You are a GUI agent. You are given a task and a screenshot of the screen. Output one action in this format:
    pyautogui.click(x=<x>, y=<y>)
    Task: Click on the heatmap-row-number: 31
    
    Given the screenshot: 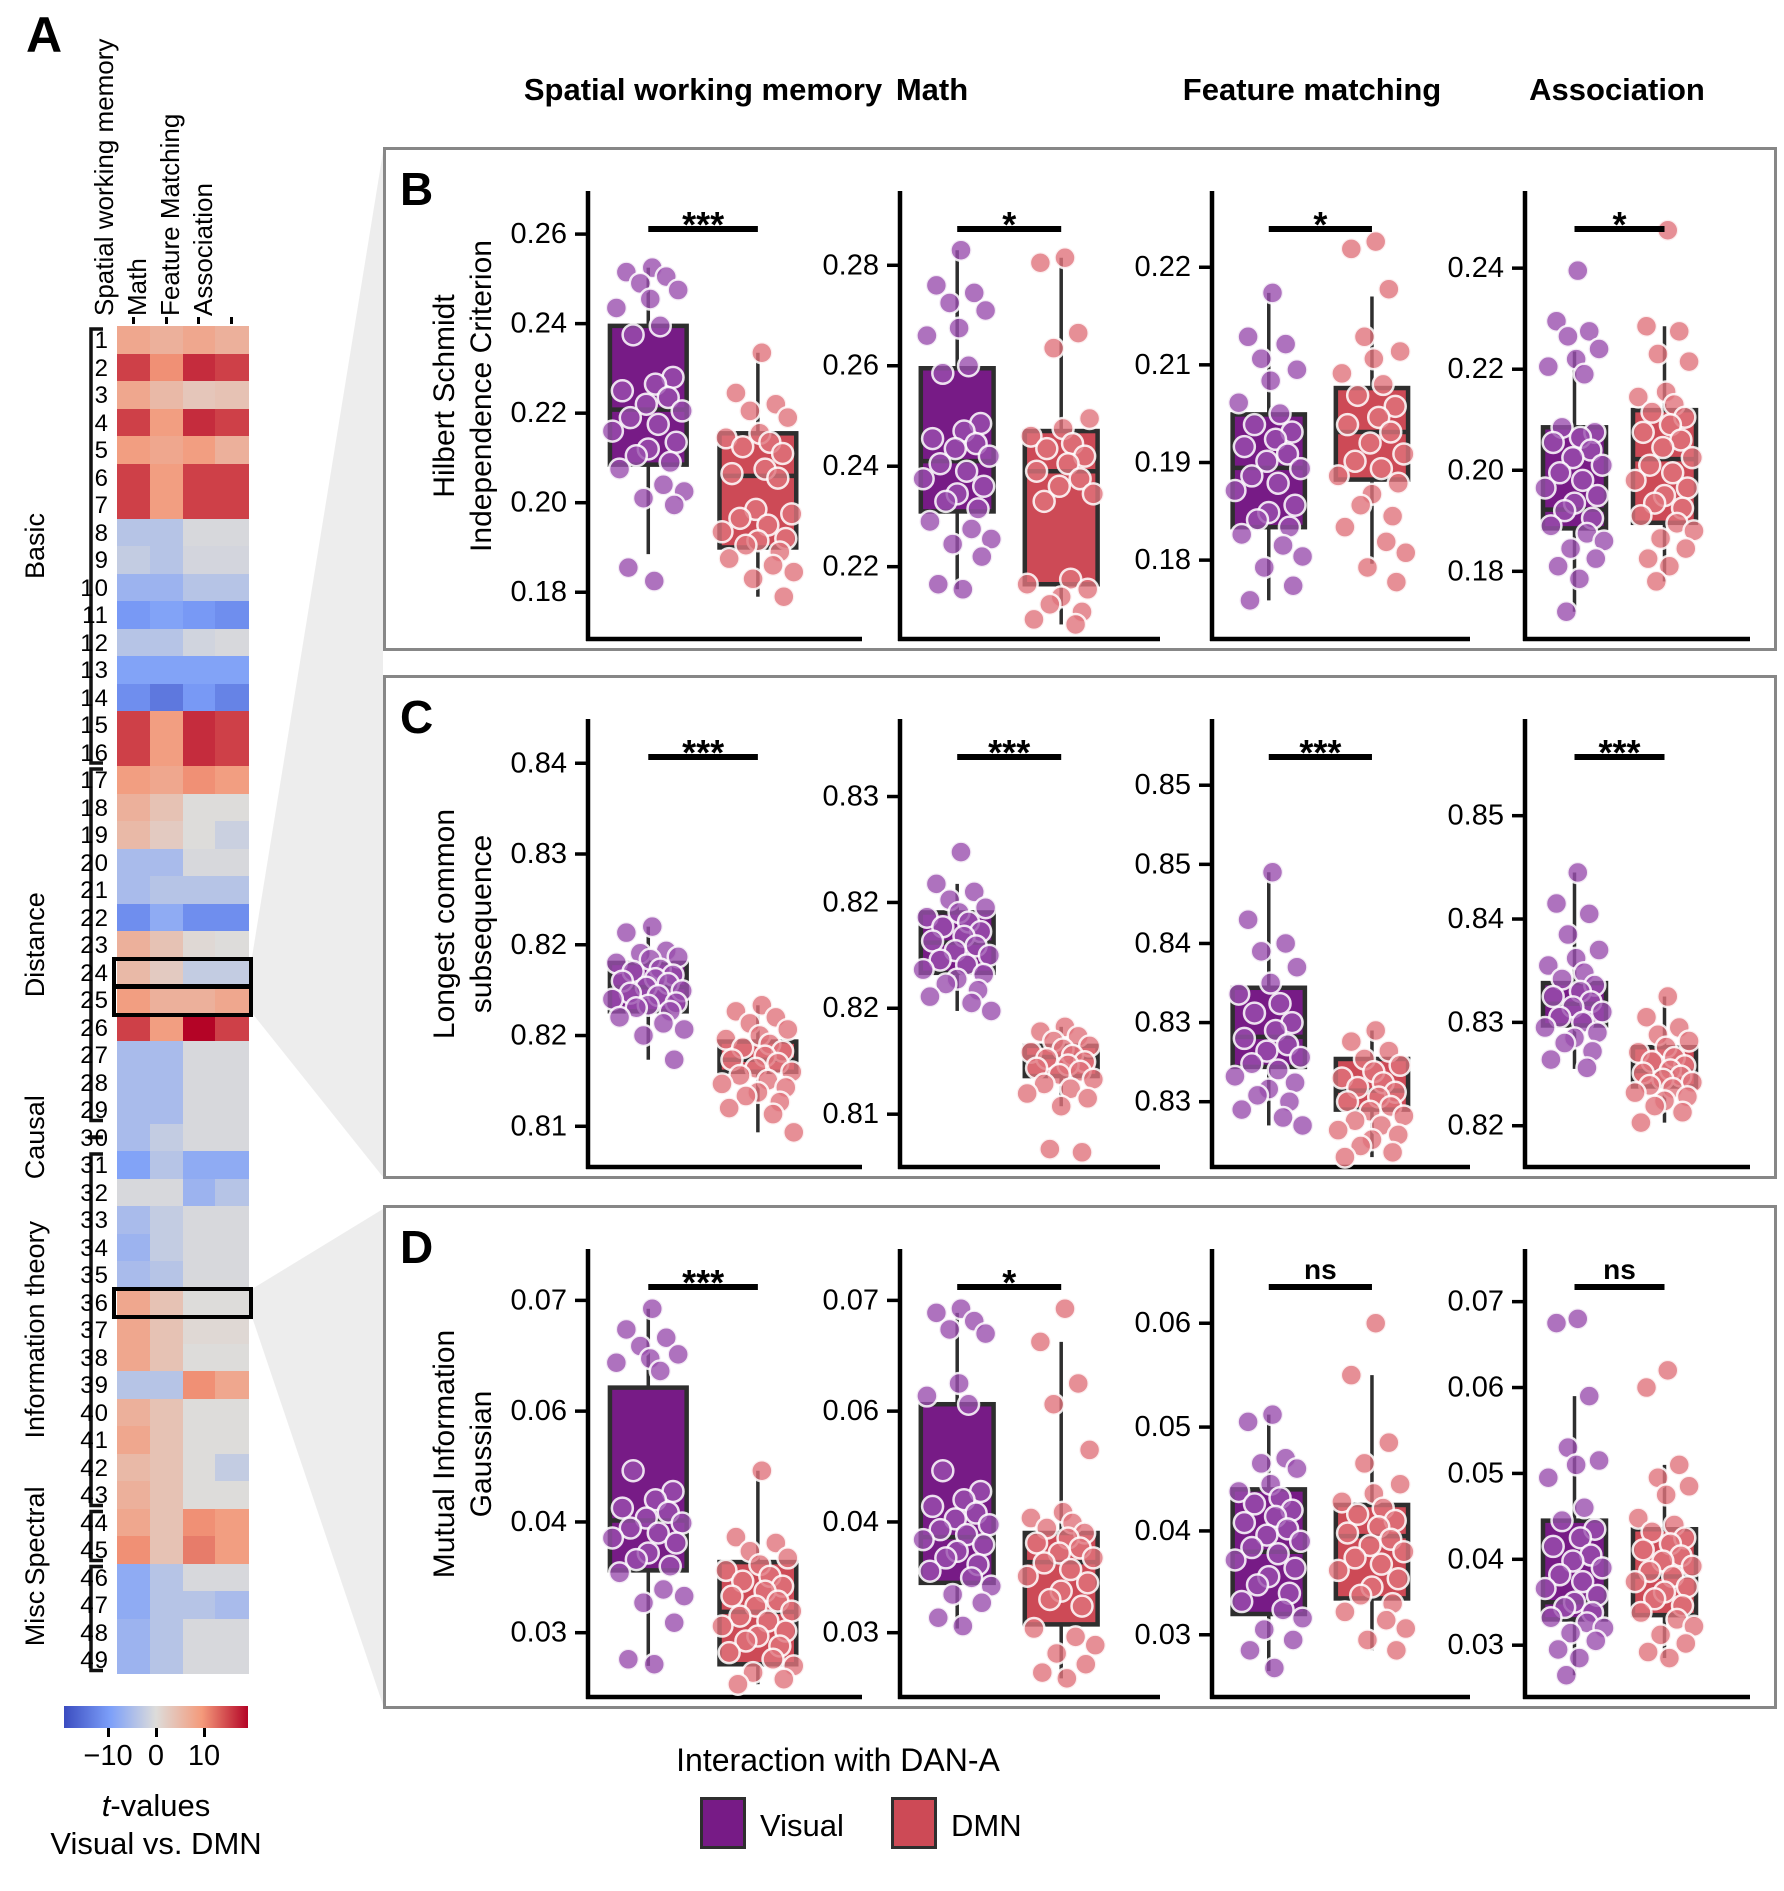 What is the action you would take?
    pyautogui.click(x=94, y=1165)
    